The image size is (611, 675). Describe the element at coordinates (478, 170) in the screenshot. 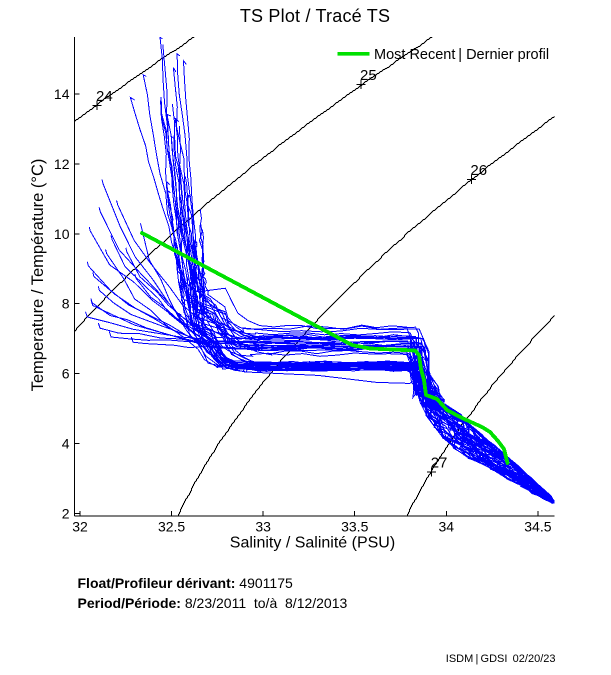

I see `svg-text: 26` at that location.